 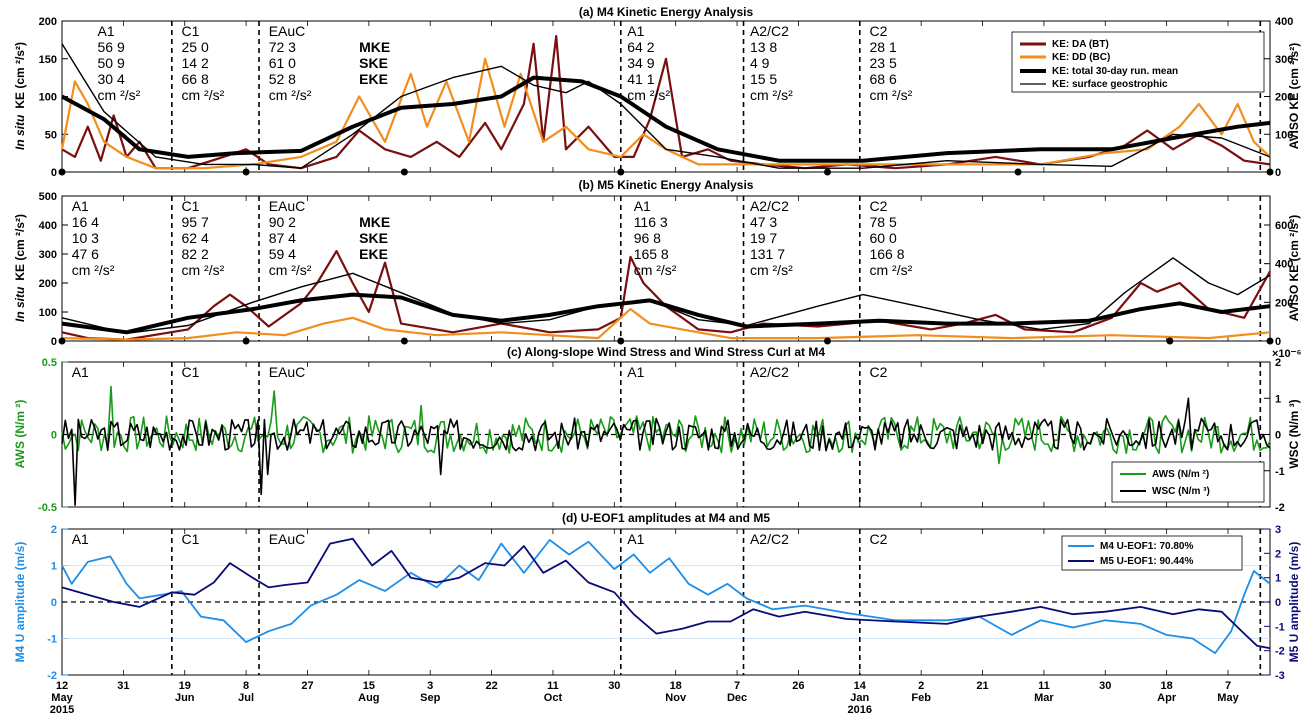 What do you see at coordinates (1294, 268) in the screenshot?
I see `panel-b-y-label-right: AVISO KE (cm ²/s²)` at bounding box center [1294, 268].